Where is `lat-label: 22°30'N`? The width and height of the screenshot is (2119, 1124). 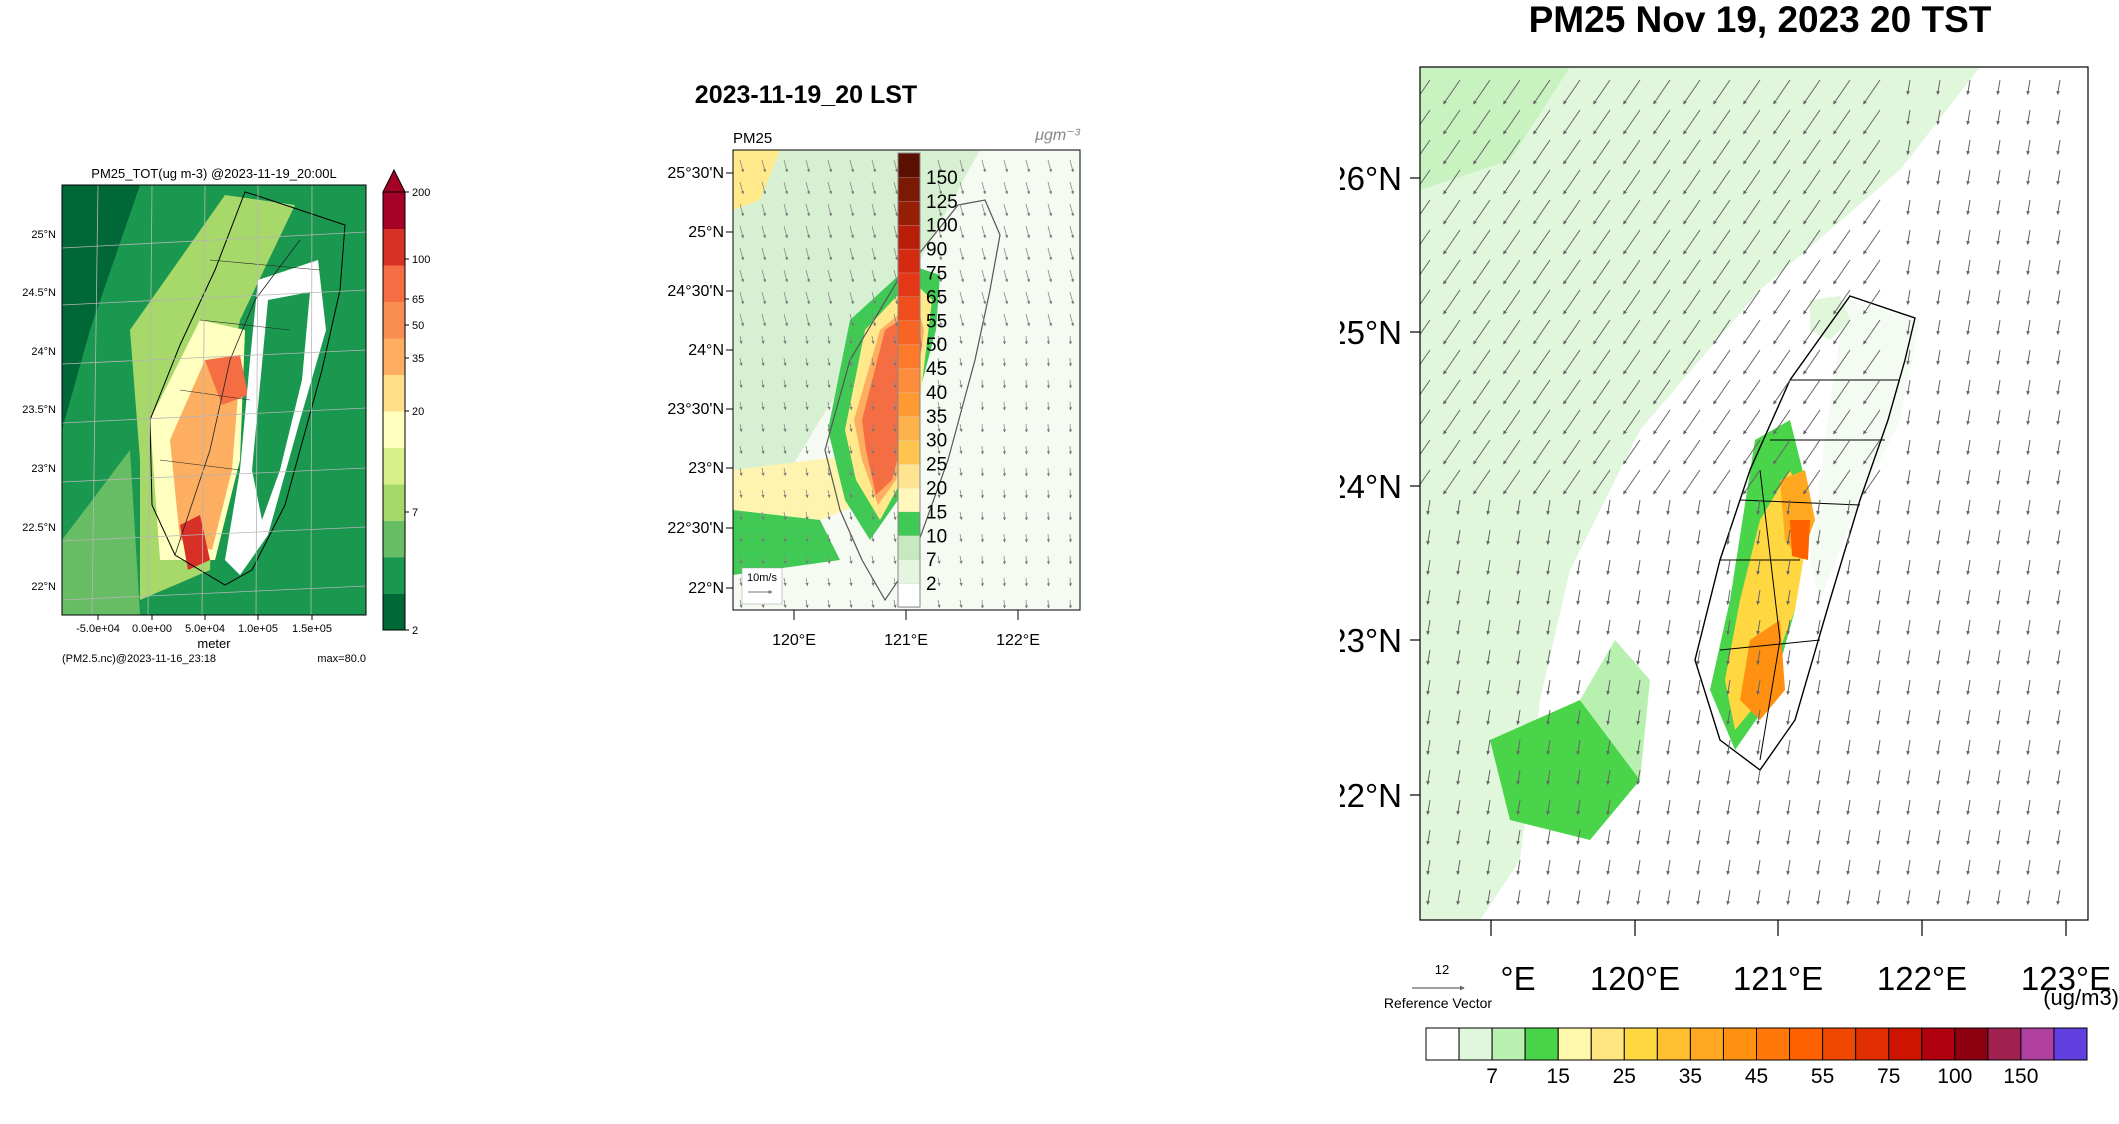 lat-label: 22°30'N is located at coordinates (695, 528).